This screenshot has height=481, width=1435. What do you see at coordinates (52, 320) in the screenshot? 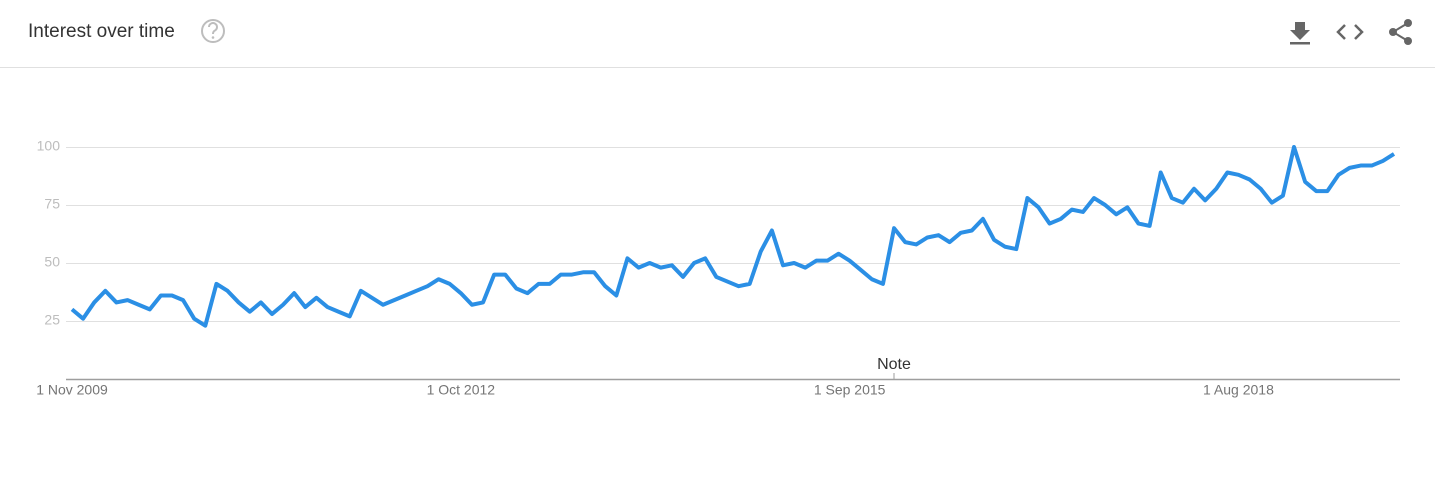
I see `y-tick-label: 25` at bounding box center [52, 320].